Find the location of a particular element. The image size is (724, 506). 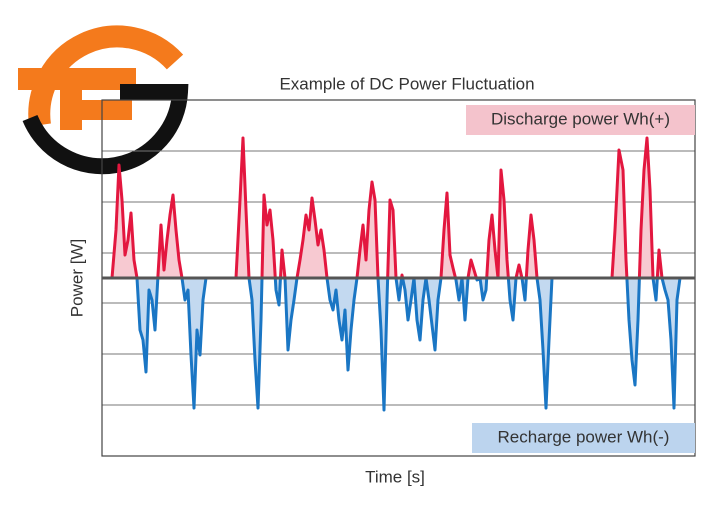

annotation: Recharge power Wh(-) is located at coordinates (584, 436).